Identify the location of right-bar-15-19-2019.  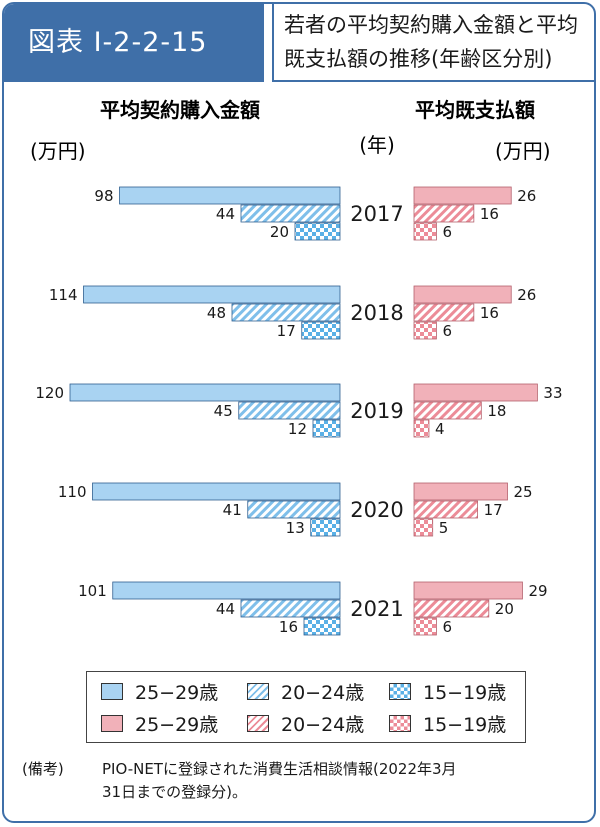
(421, 428).